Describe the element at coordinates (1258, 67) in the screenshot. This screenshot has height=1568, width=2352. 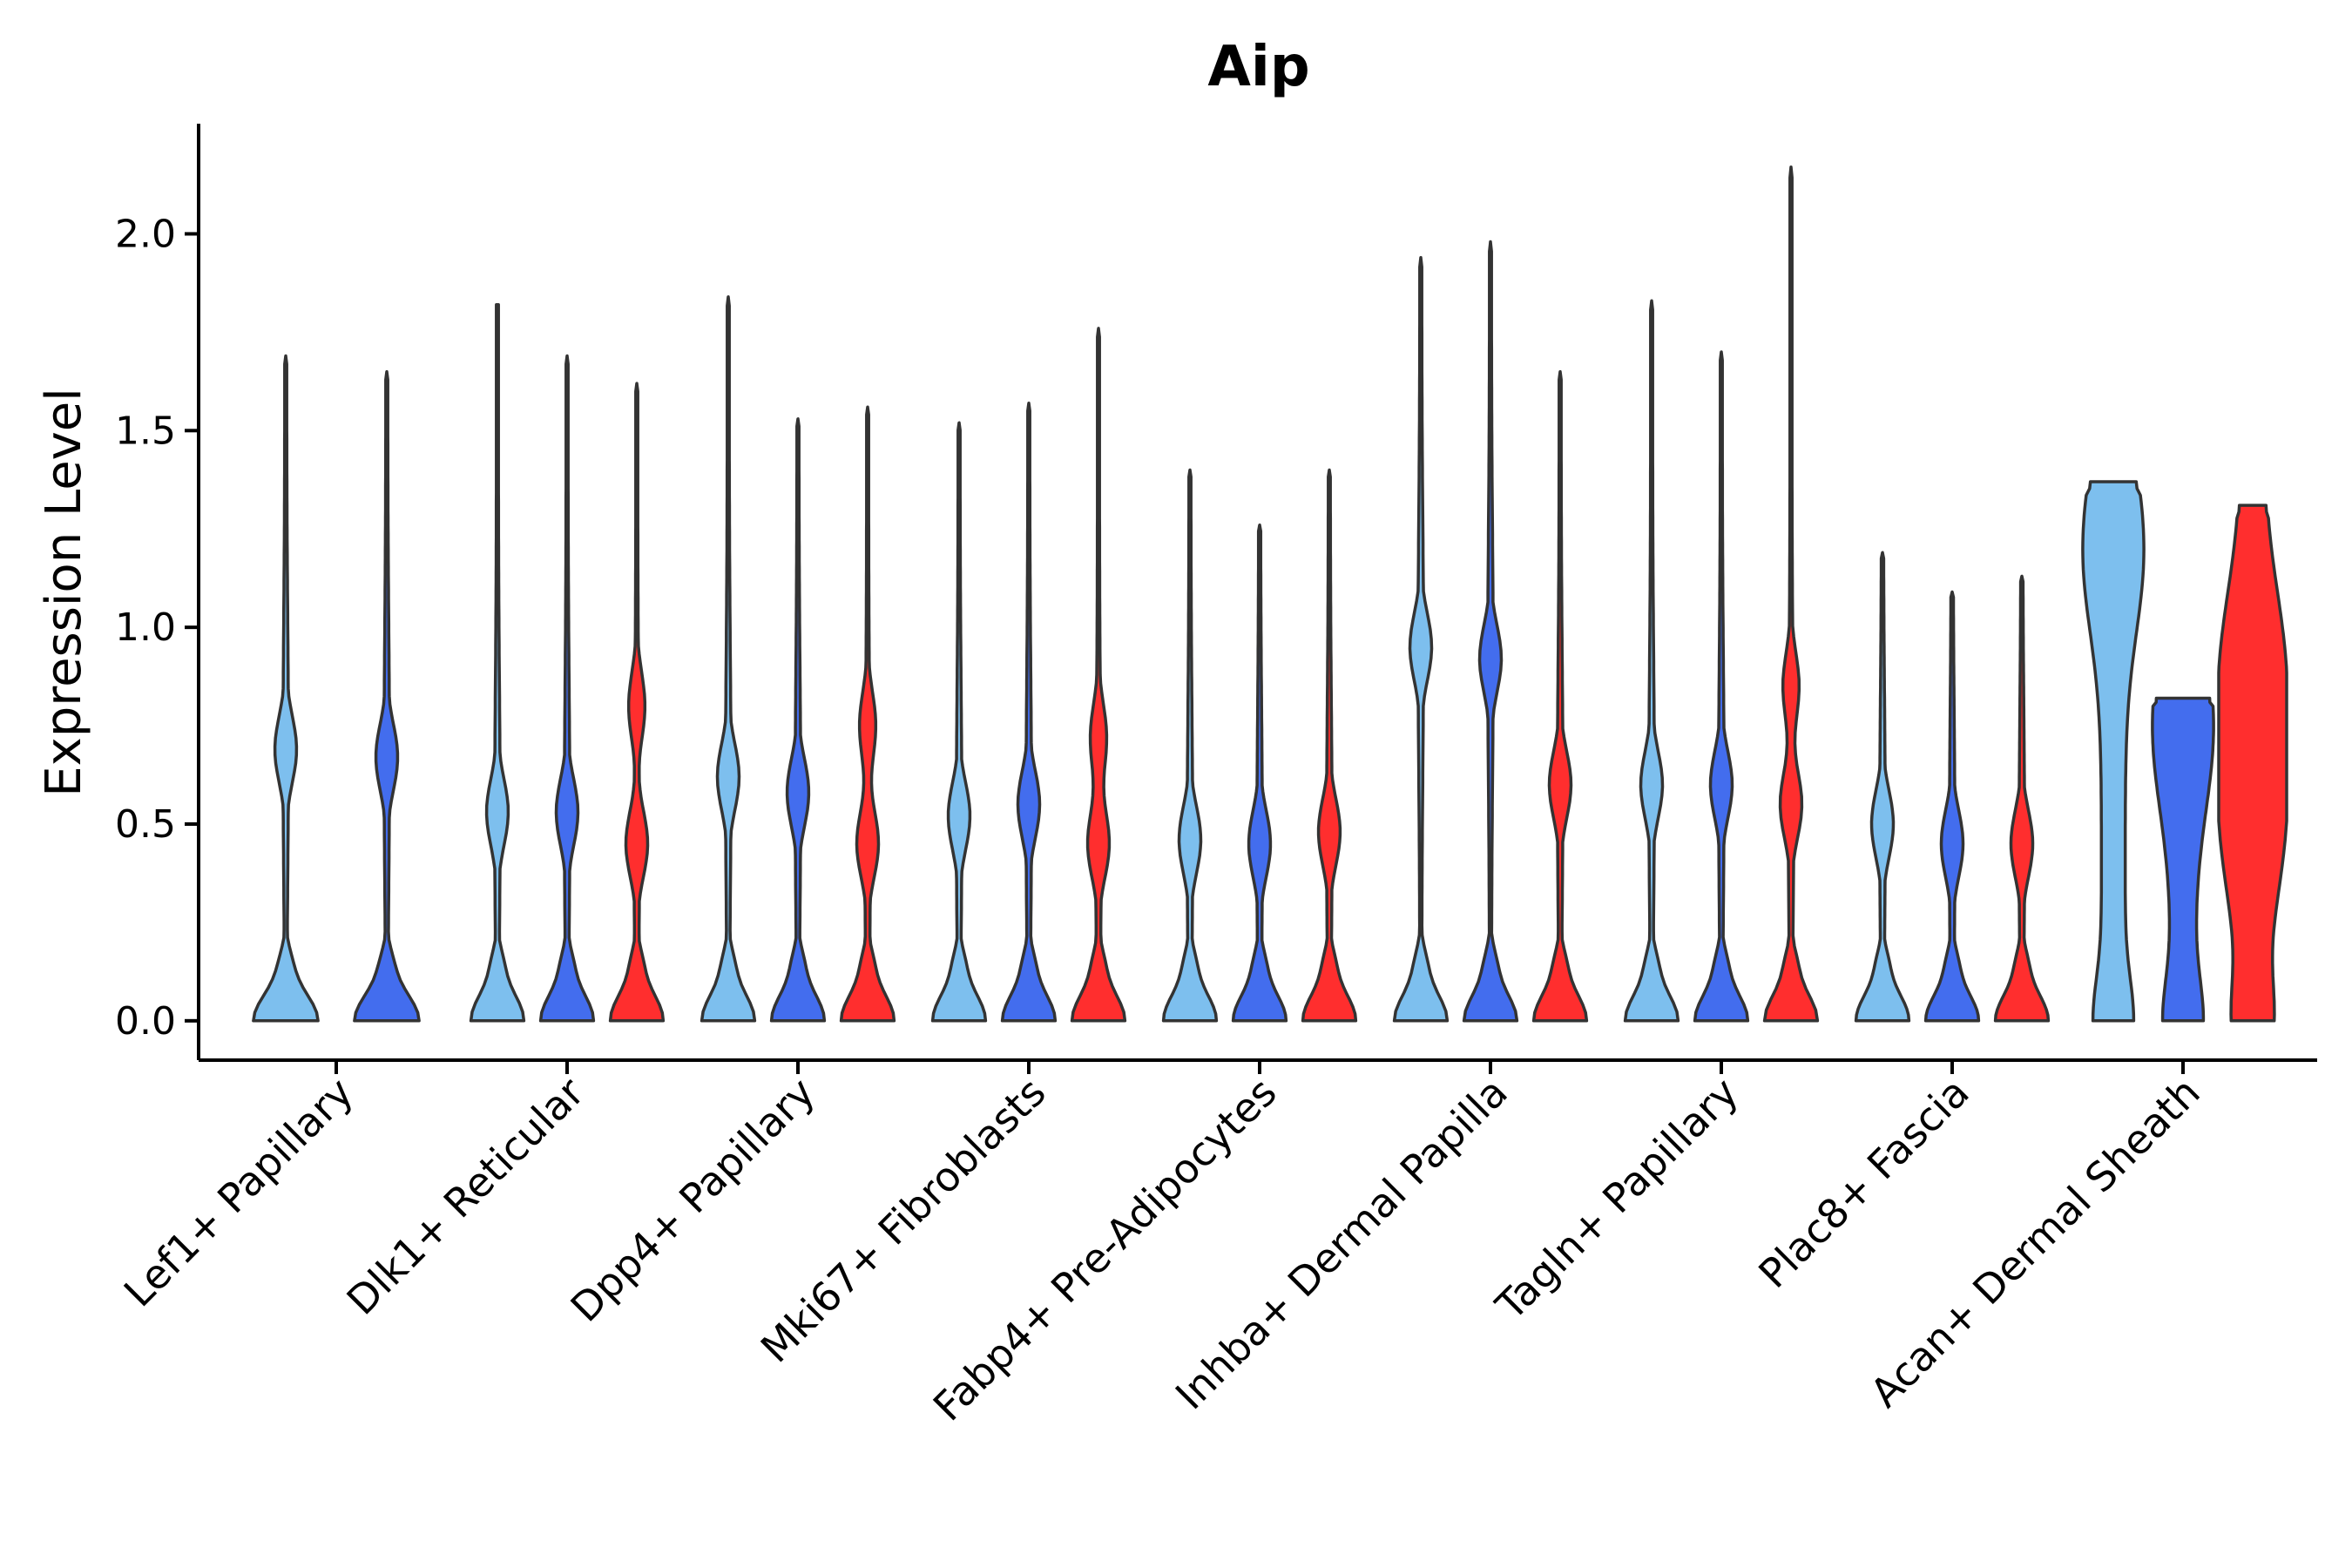
I see `chart-title: Aip` at that location.